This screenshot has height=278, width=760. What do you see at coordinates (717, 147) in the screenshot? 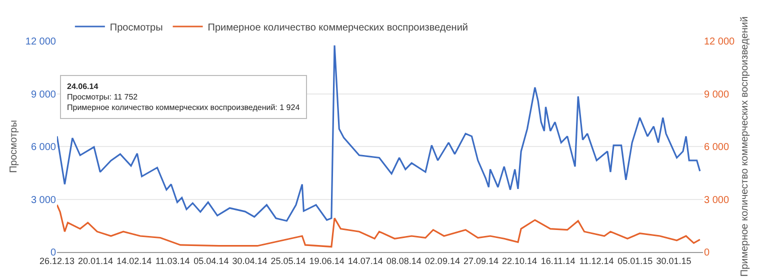
I see `y2-tick-label: 6 000` at bounding box center [717, 147].